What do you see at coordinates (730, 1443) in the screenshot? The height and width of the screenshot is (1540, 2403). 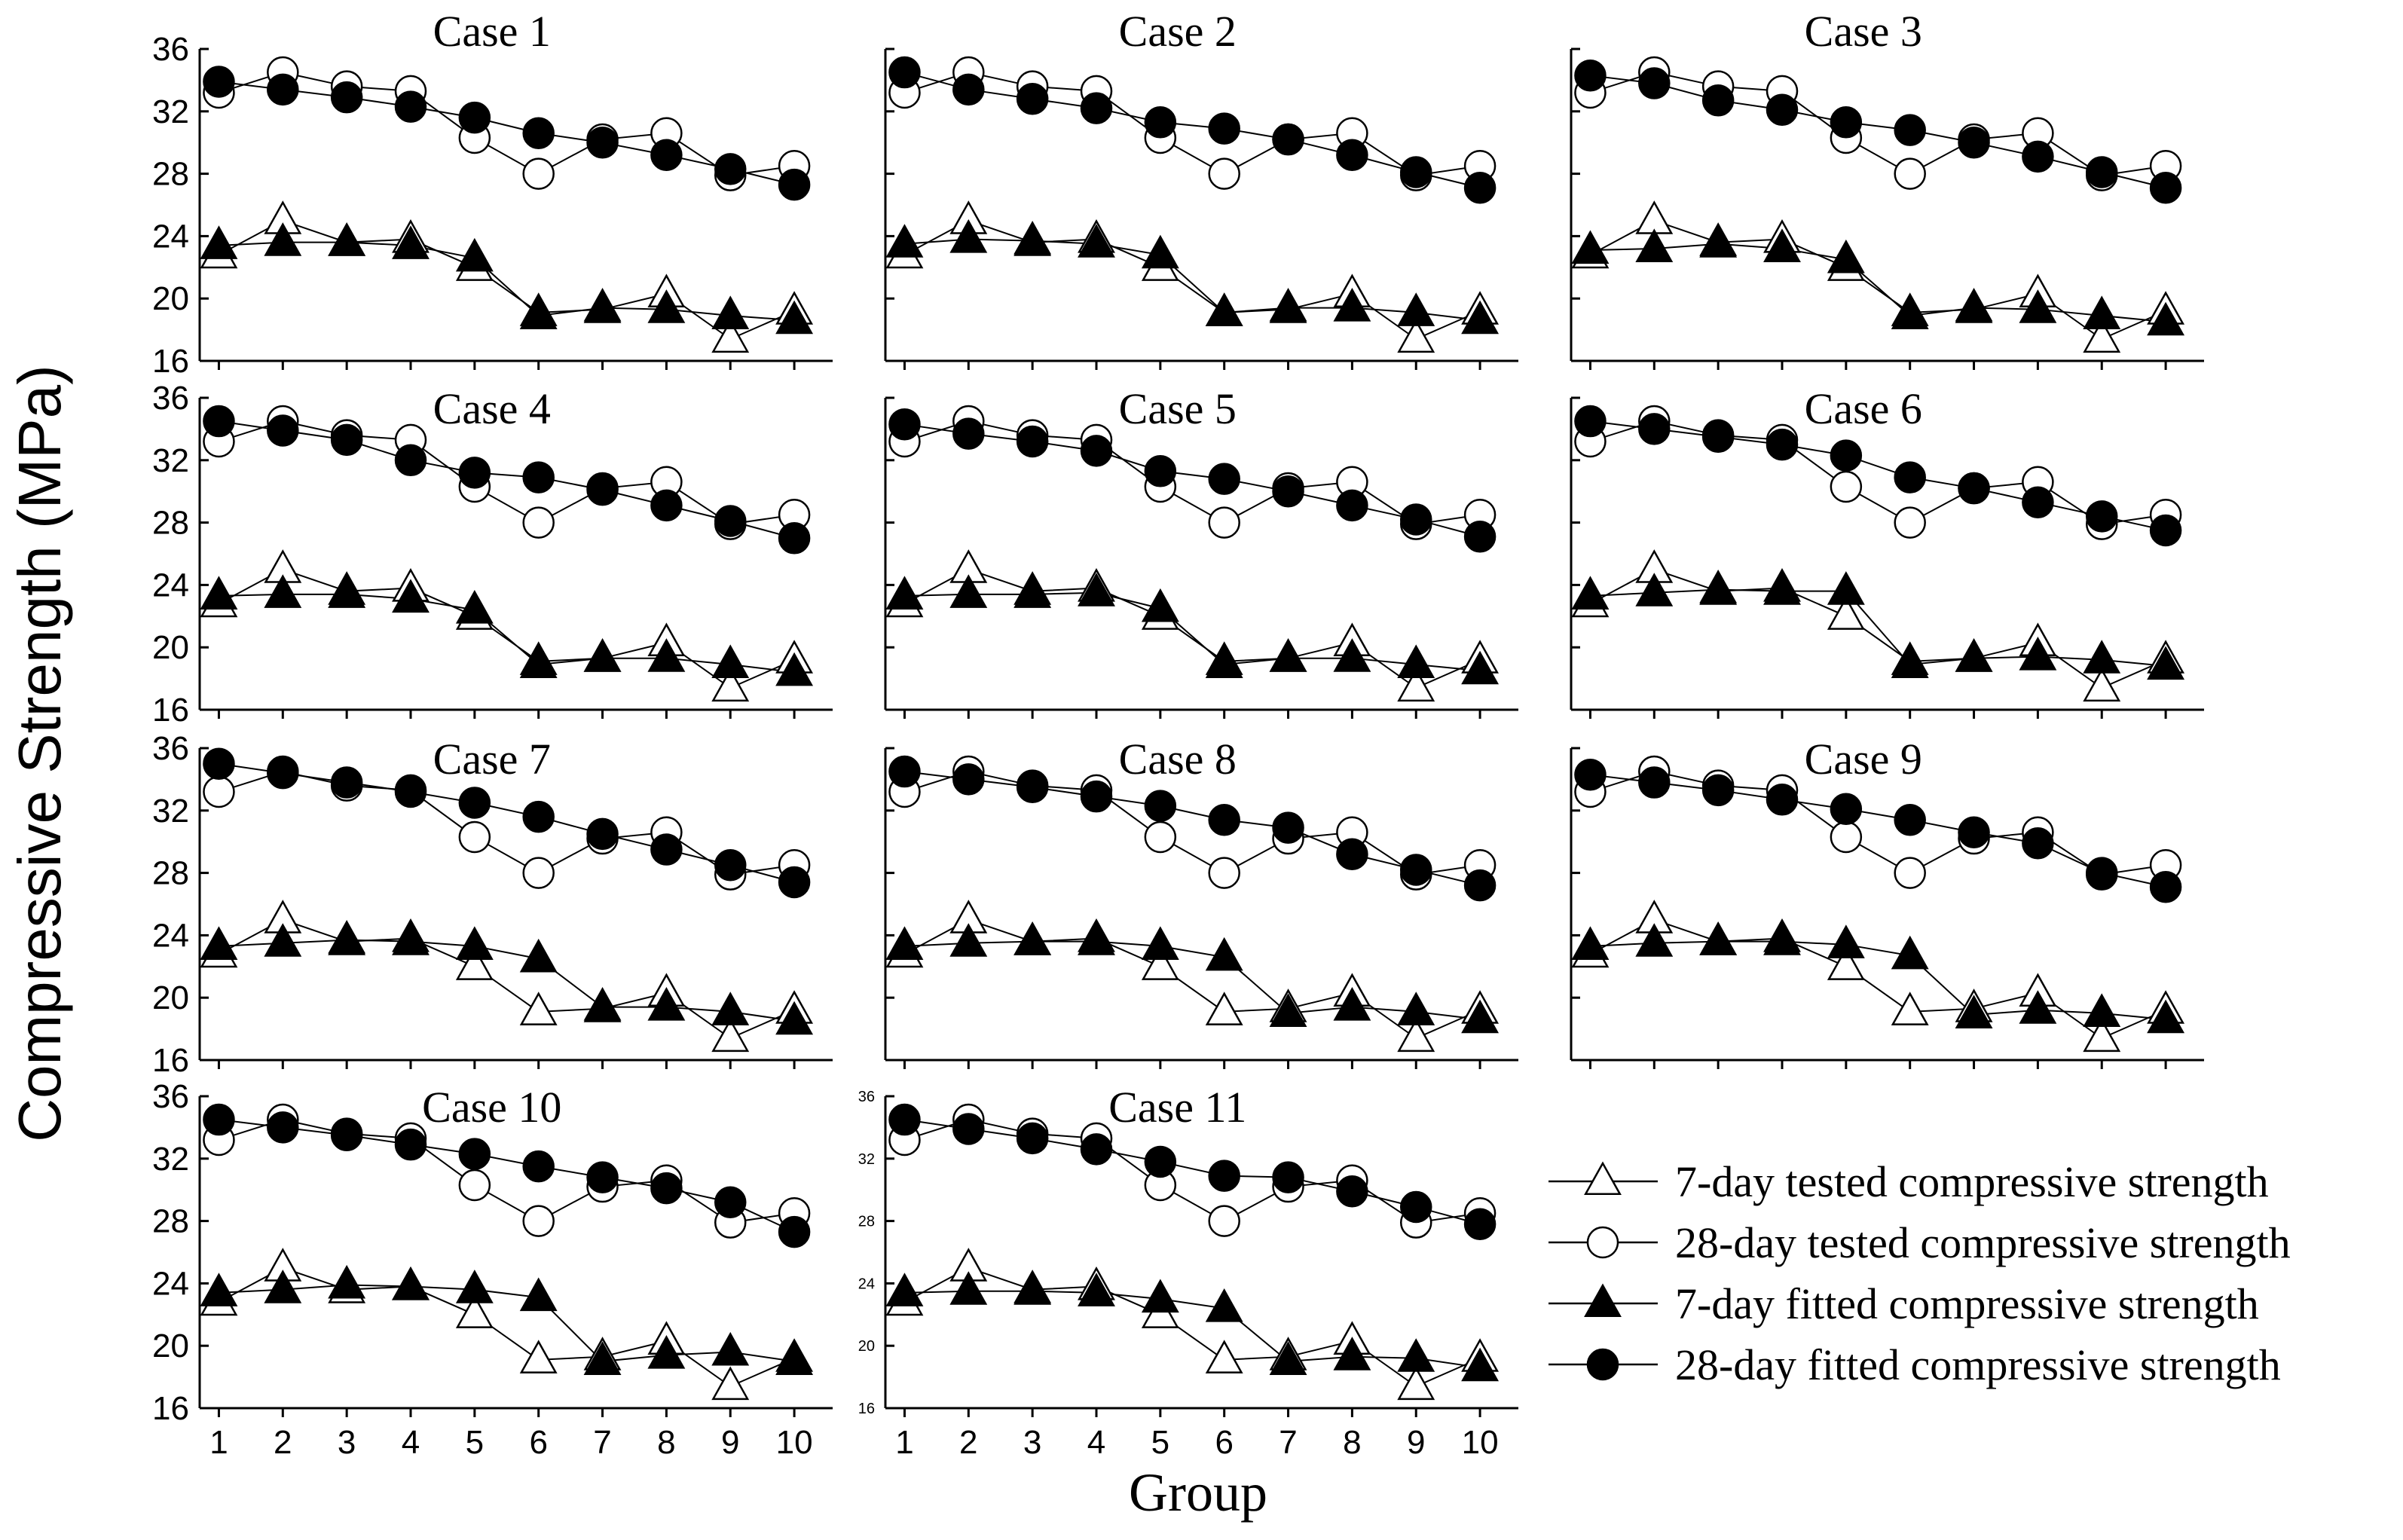 I see `x-tick-label: 9` at bounding box center [730, 1443].